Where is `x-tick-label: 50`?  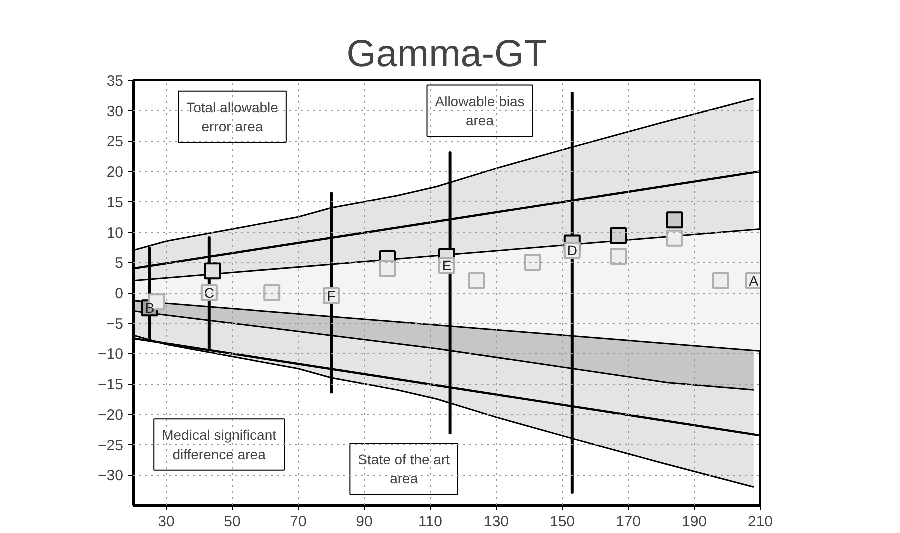 x-tick-label: 50 is located at coordinates (232, 522).